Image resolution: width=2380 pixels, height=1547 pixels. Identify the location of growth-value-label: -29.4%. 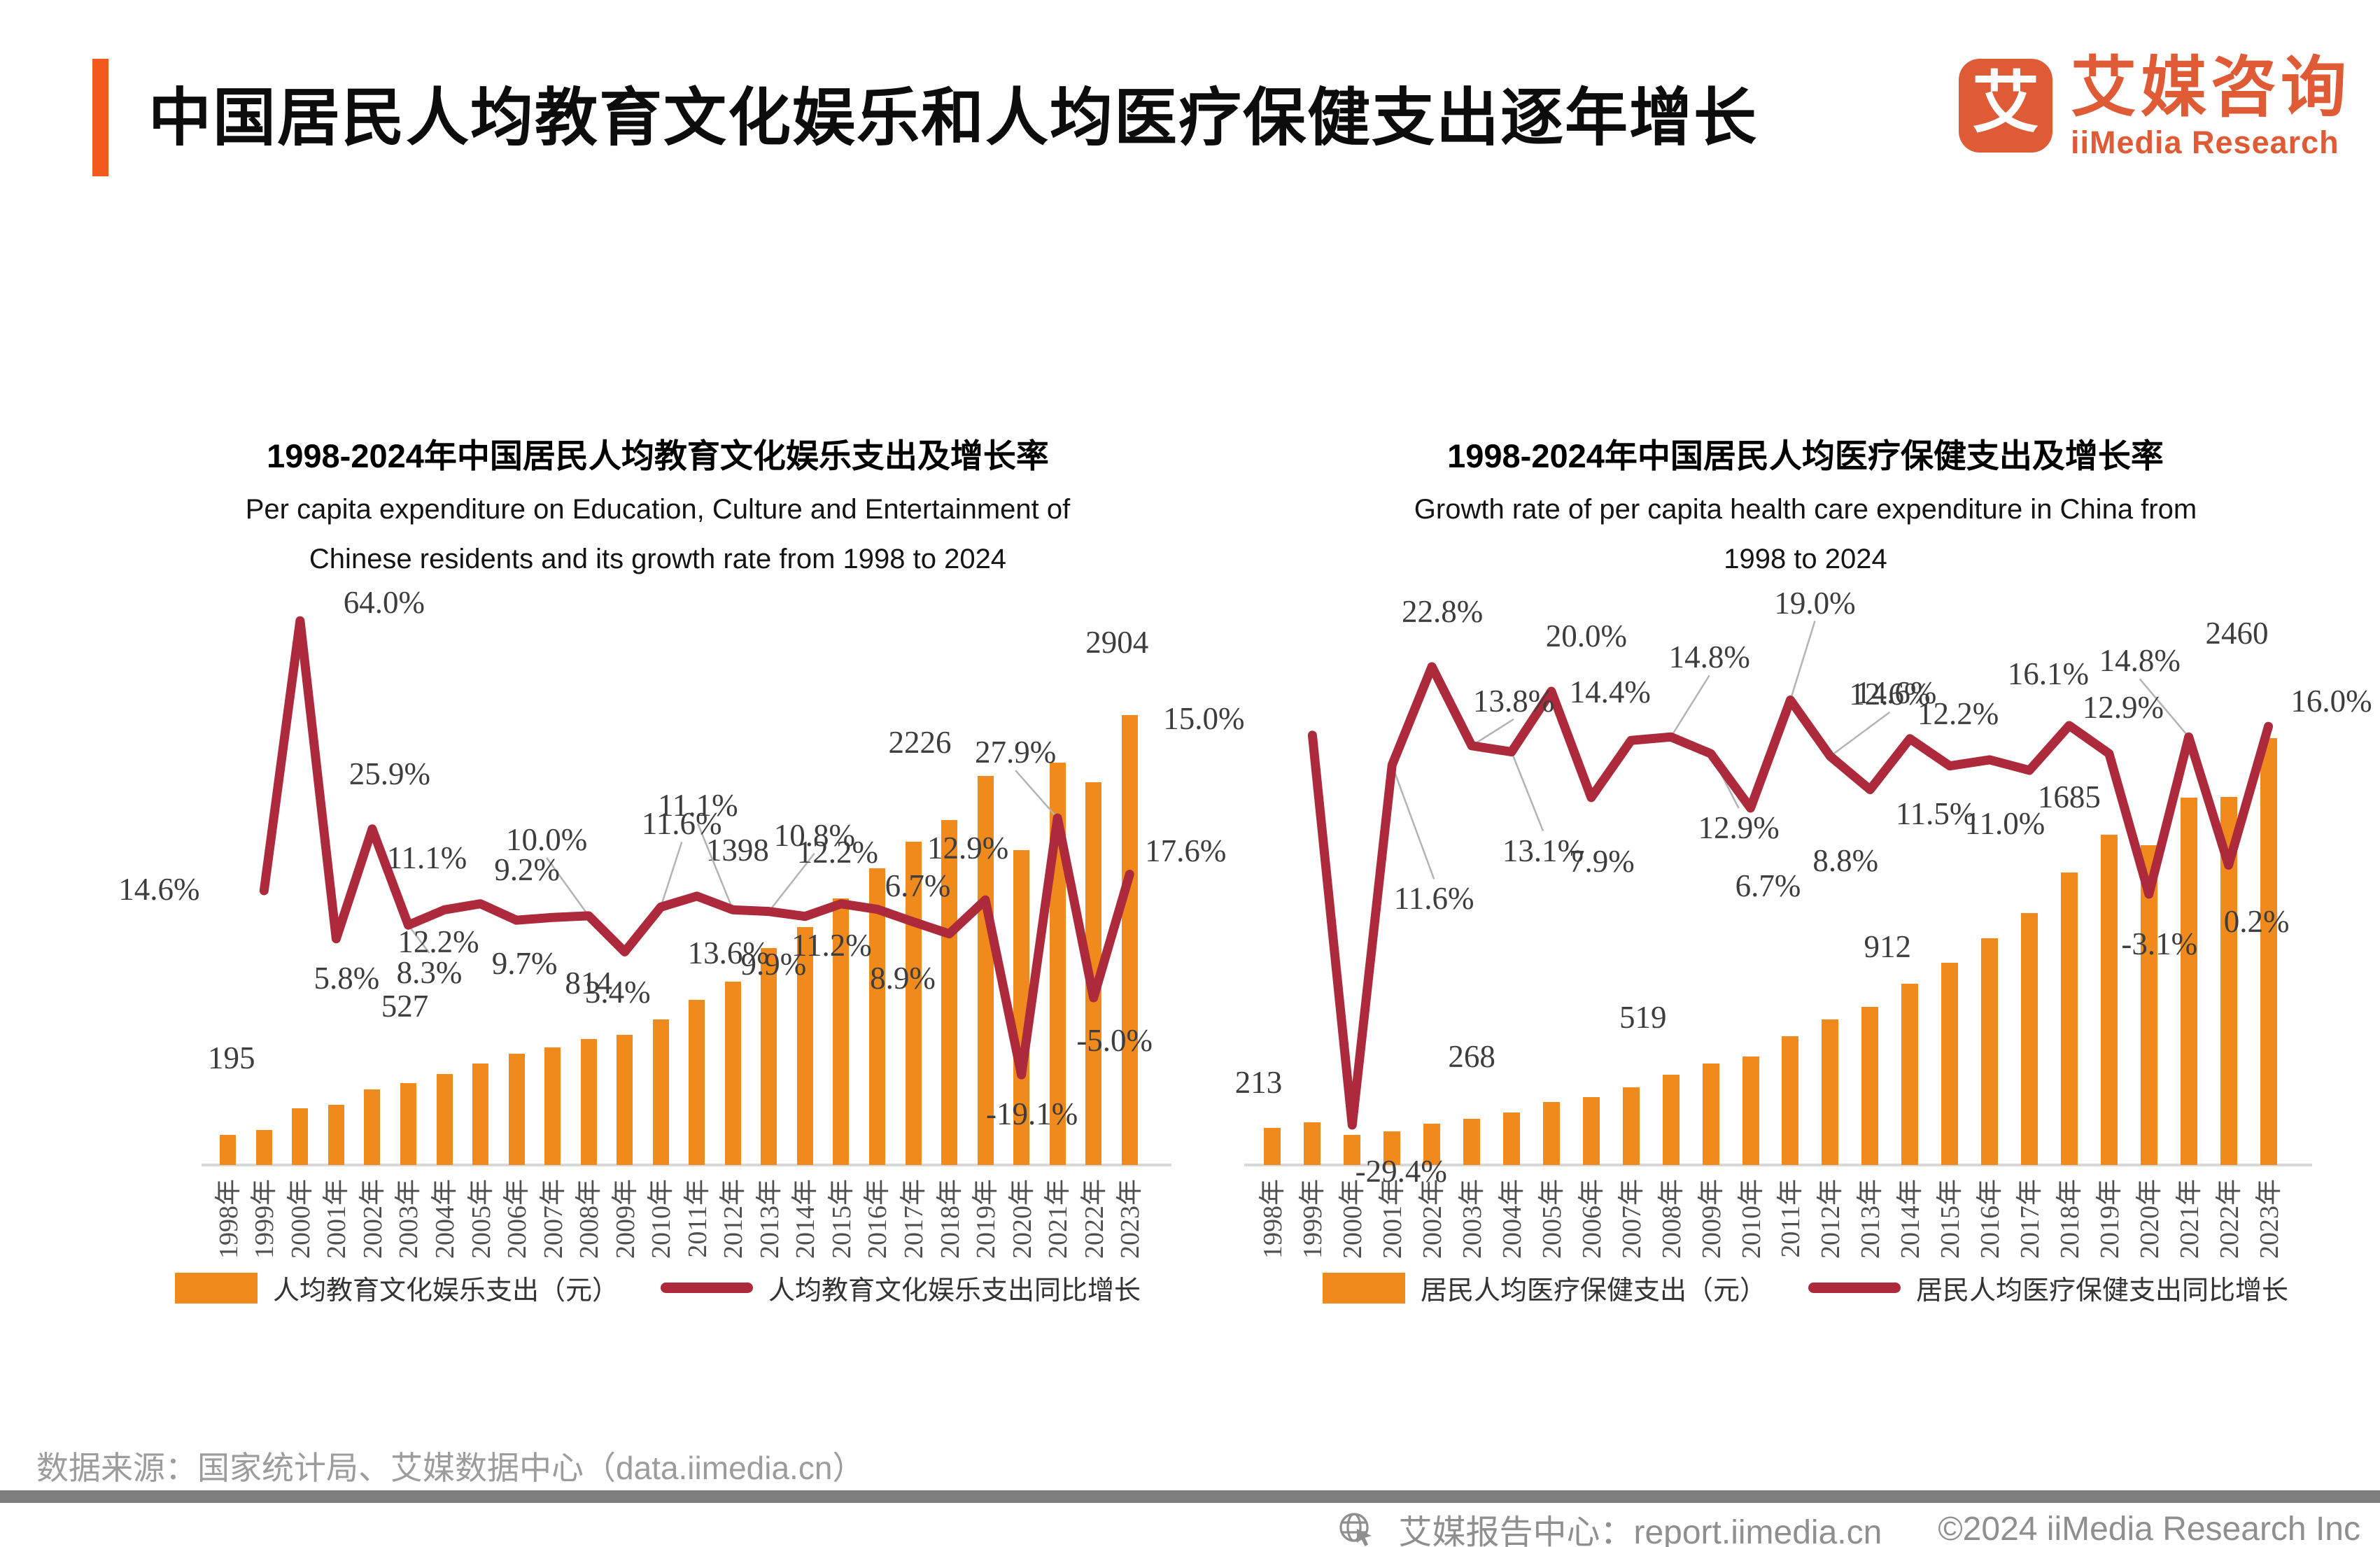
(1401, 1171).